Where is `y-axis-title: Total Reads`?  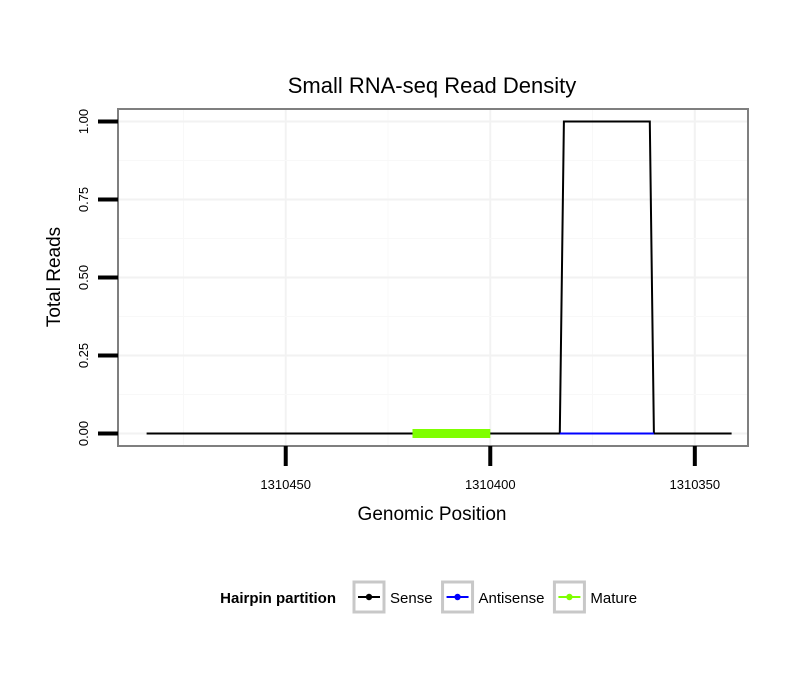 y-axis-title: Total Reads is located at coordinates (54, 277).